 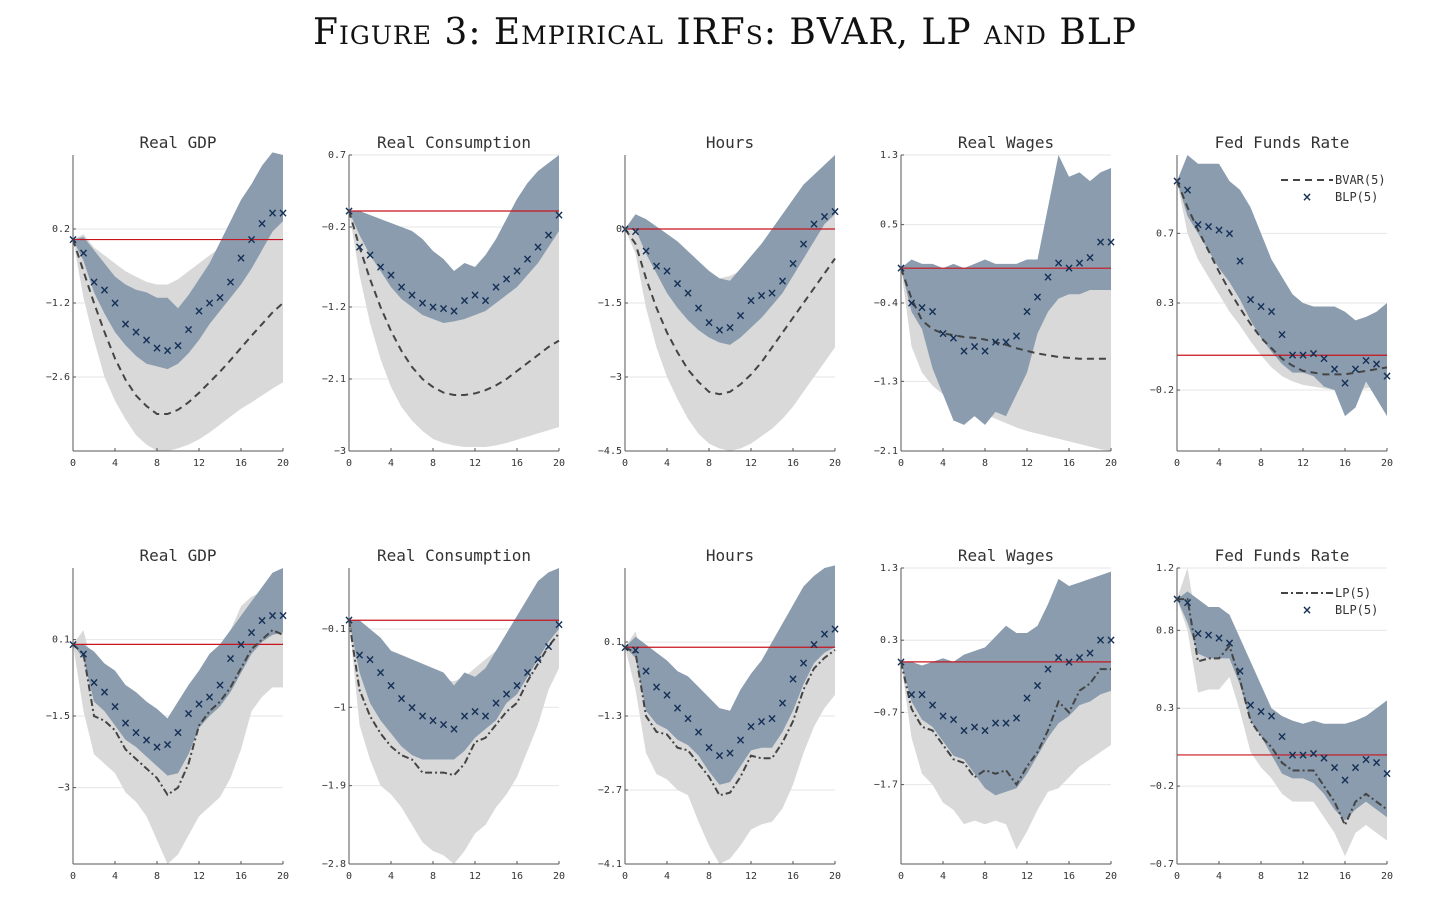 I want to click on y-tick-label: 0.8, so click(x=1165, y=630).